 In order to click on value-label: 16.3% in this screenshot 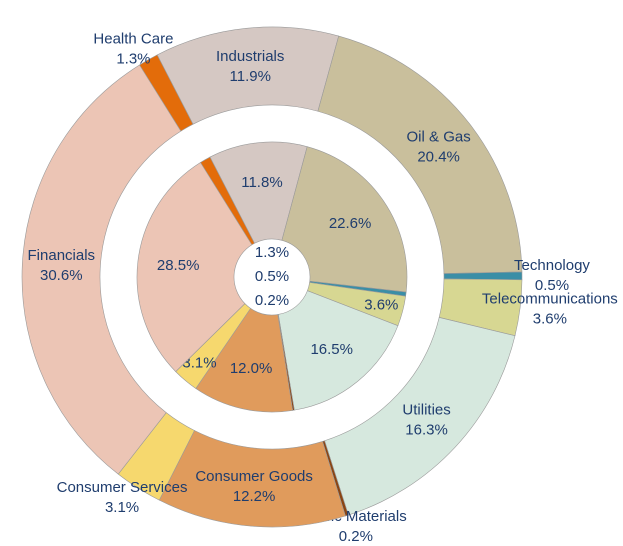, I will do `click(426, 430)`.